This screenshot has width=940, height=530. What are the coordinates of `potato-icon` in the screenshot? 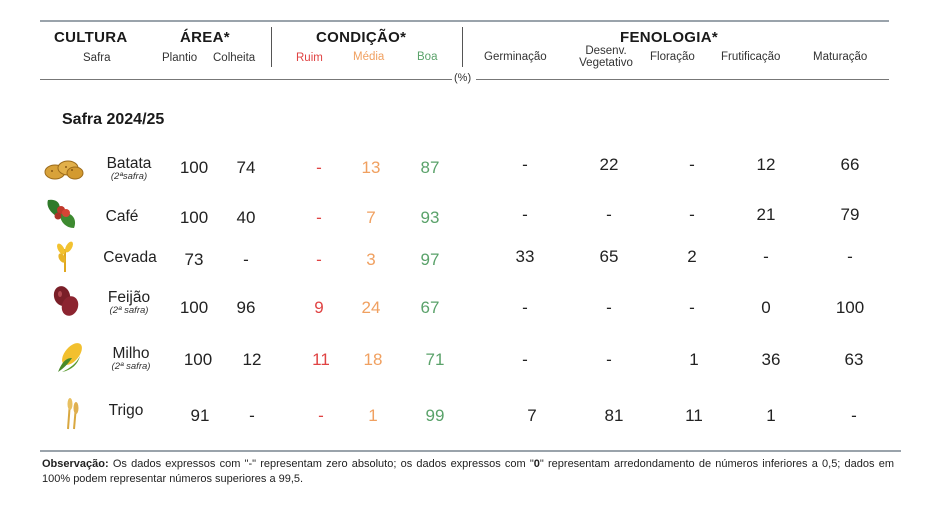 It's located at (64, 170).